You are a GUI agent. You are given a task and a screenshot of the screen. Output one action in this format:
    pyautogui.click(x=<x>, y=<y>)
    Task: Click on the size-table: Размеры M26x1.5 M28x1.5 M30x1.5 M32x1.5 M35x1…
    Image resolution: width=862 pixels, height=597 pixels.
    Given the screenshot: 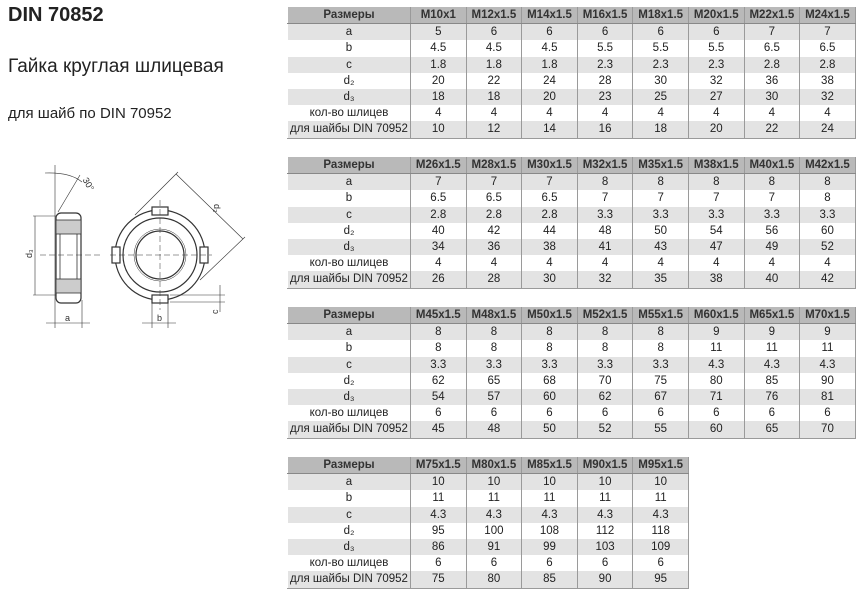 What is the action you would take?
    pyautogui.click(x=571, y=223)
    